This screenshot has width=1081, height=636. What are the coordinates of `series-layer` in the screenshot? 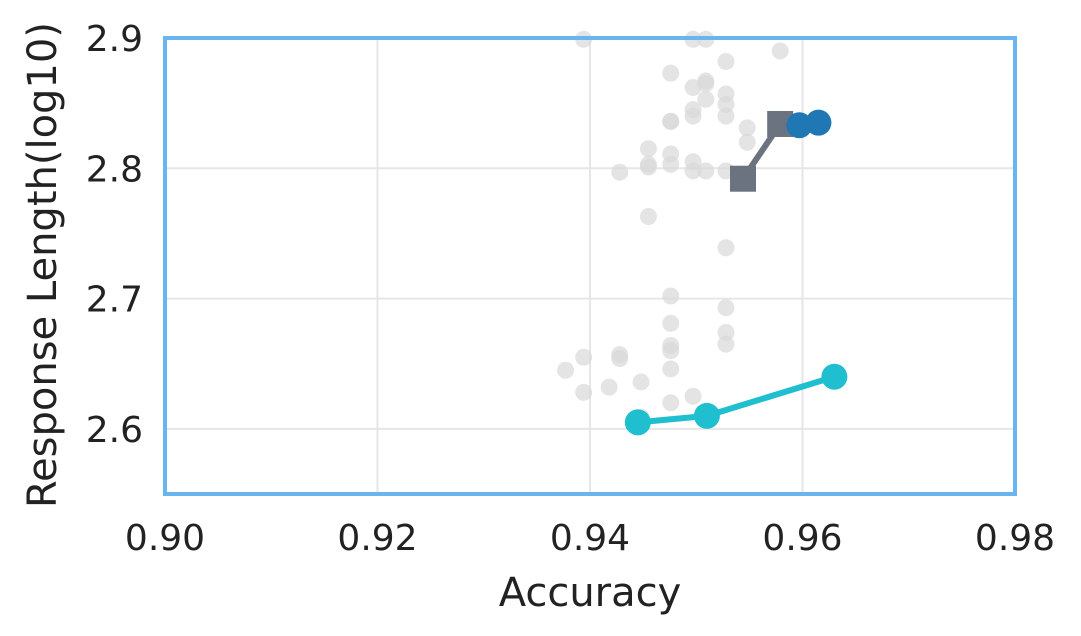 It's located at (736, 272).